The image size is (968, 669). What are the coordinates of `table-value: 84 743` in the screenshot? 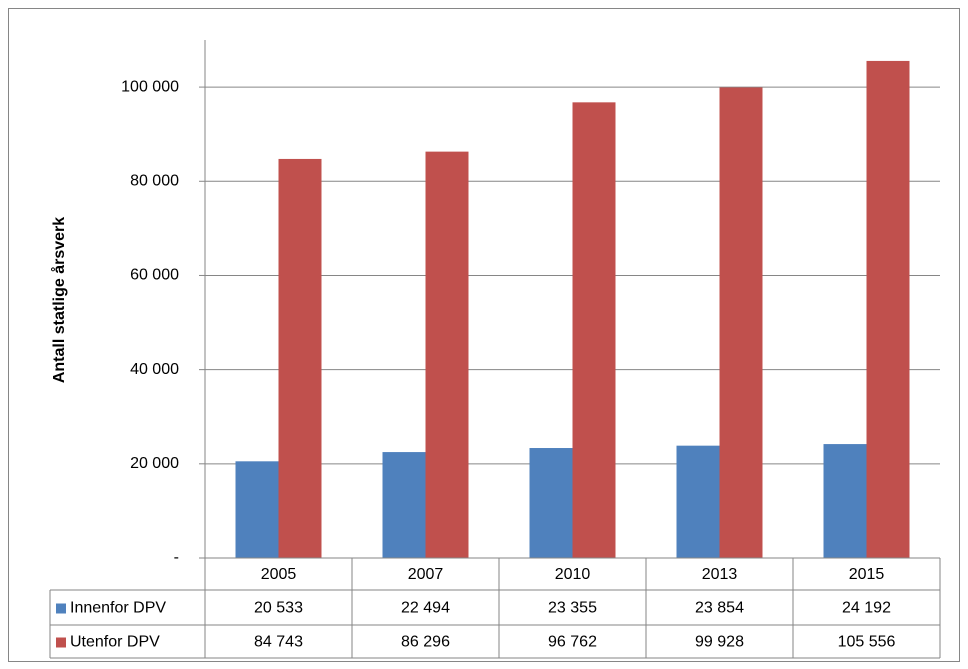 It's located at (278, 642).